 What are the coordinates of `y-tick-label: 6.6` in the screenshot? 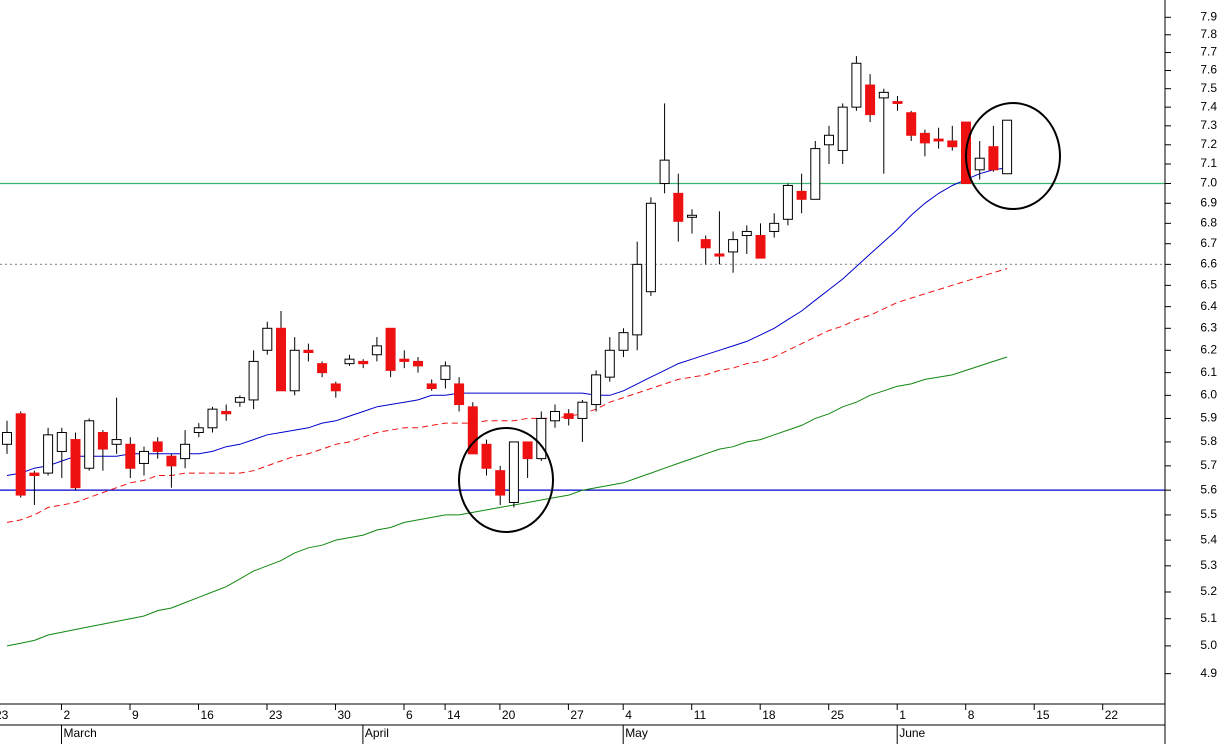 It's located at (1208, 264).